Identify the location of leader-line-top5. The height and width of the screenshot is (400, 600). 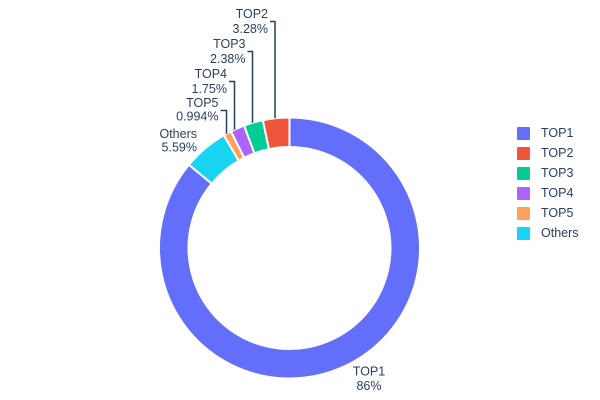
(224, 121).